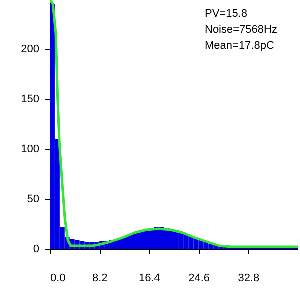 The height and width of the screenshot is (300, 300). I want to click on y-tick-label: 150, so click(30, 100).